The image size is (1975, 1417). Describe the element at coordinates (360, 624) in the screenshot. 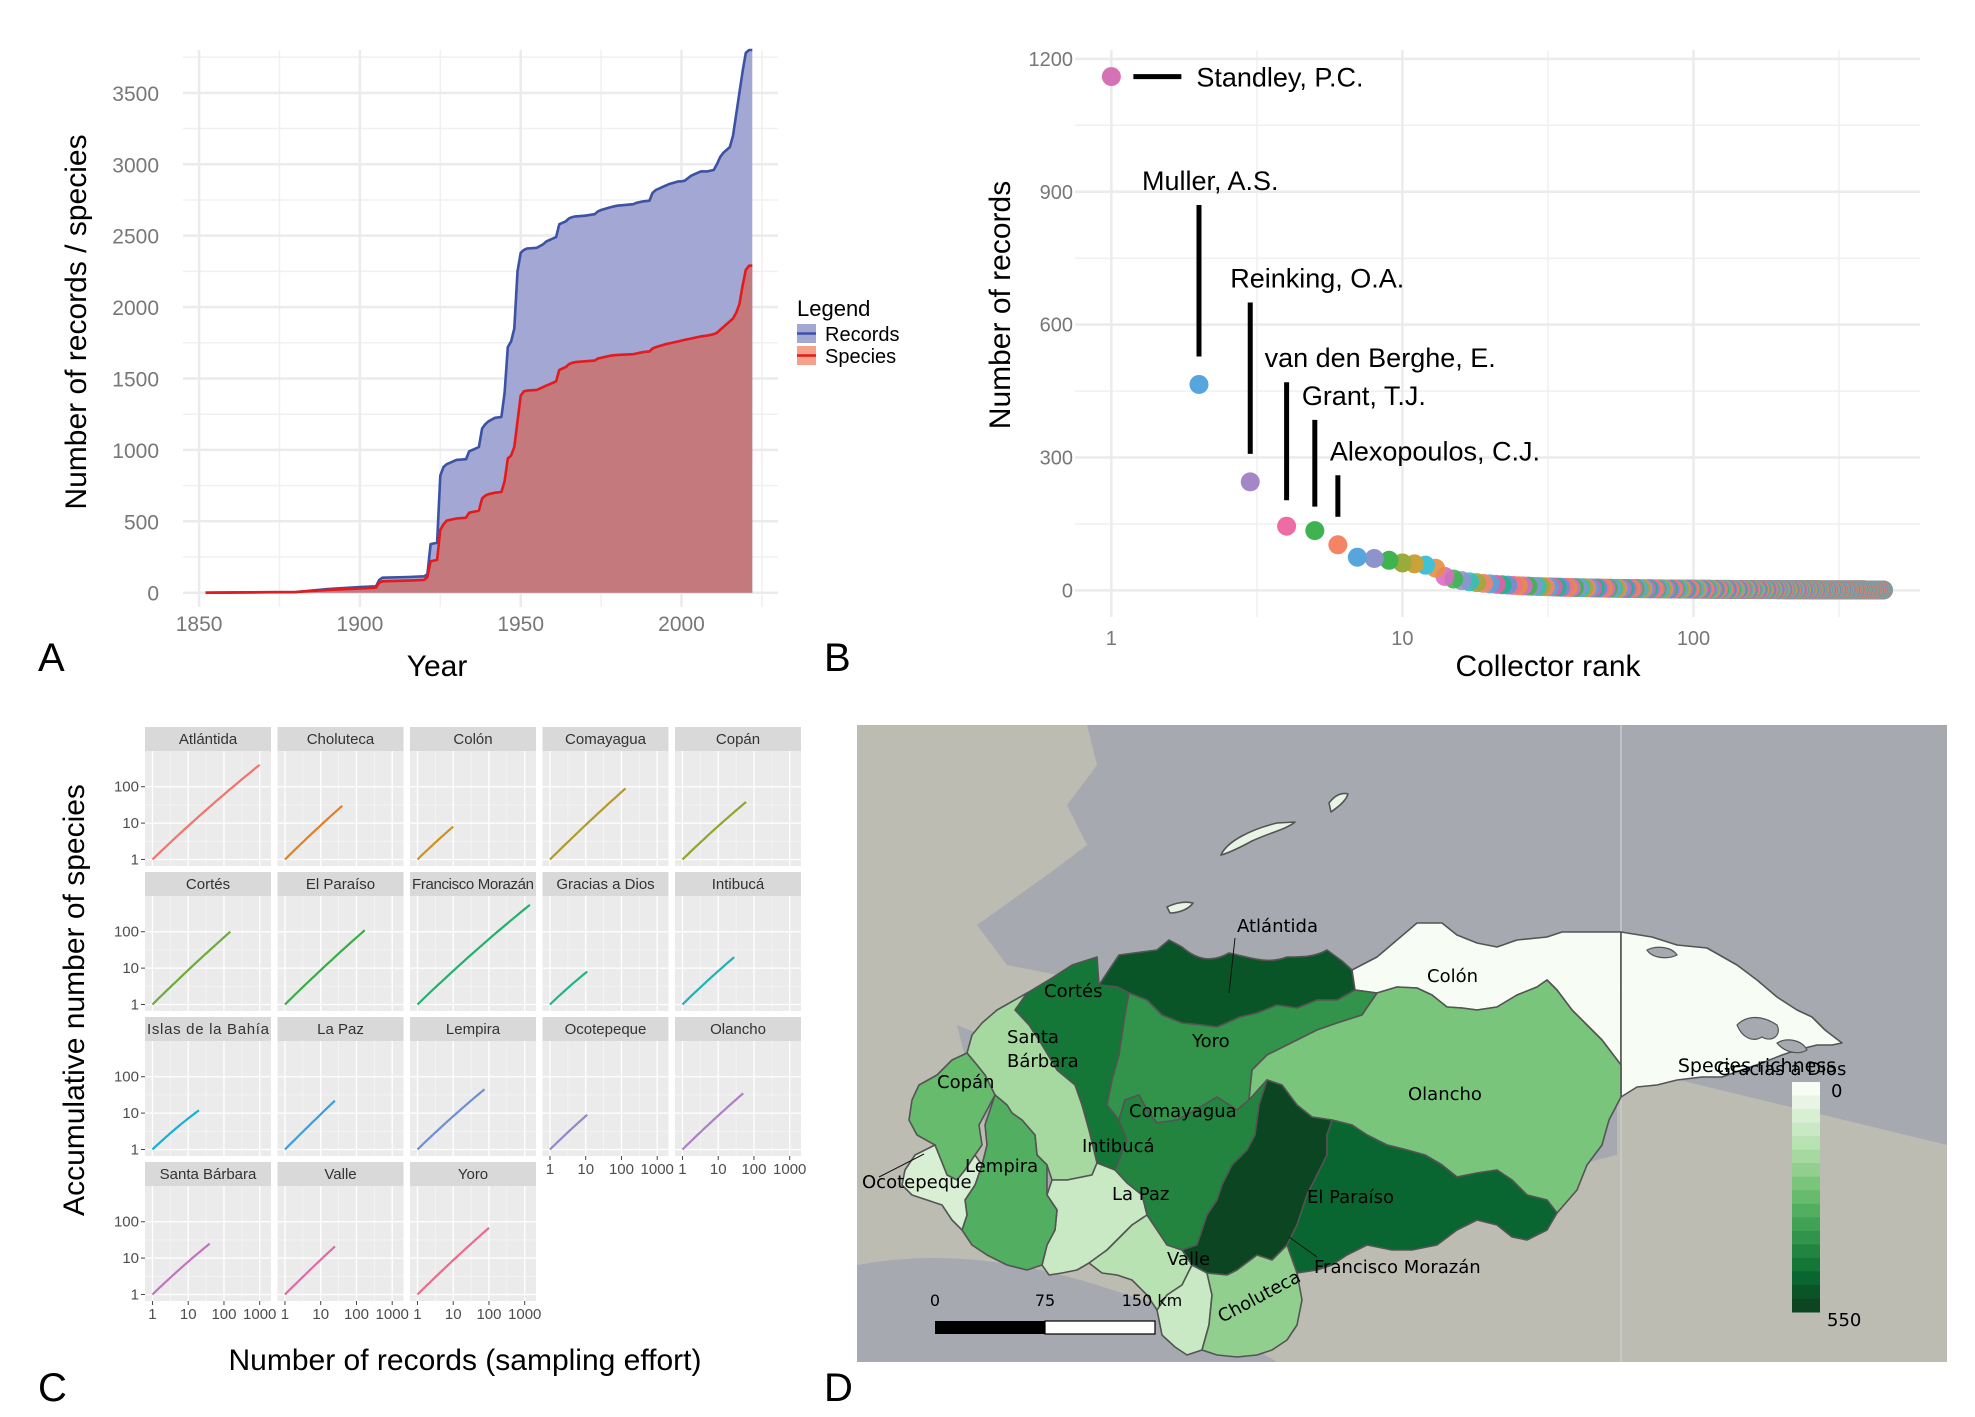

I see `x-tick-label: 1900` at that location.